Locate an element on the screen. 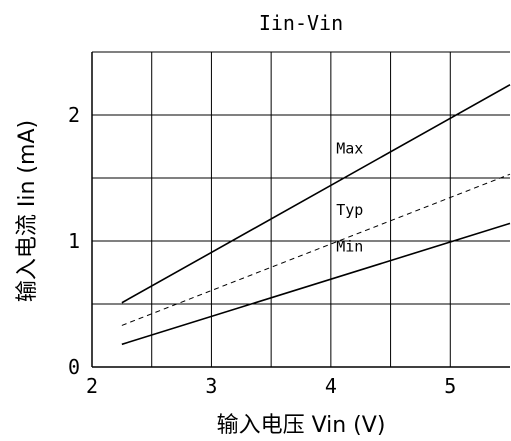  series-label-max: Max is located at coordinates (349, 148).